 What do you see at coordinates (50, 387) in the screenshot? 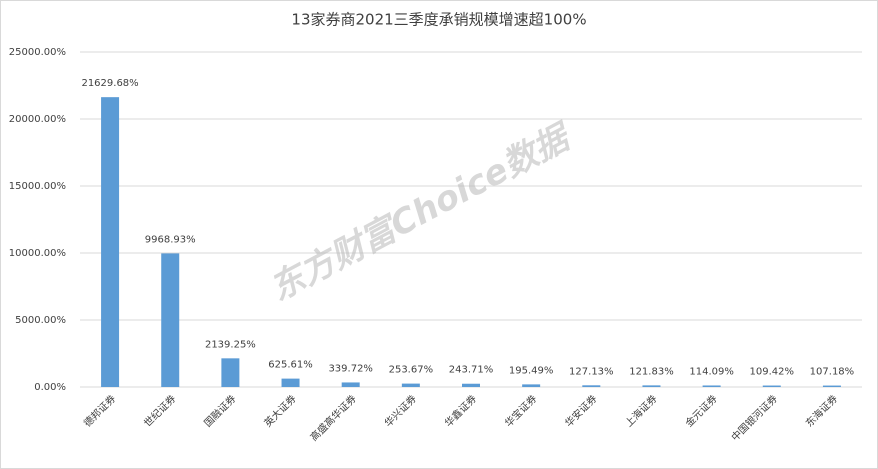
I see `y-tick-label: 0.00%` at bounding box center [50, 387].